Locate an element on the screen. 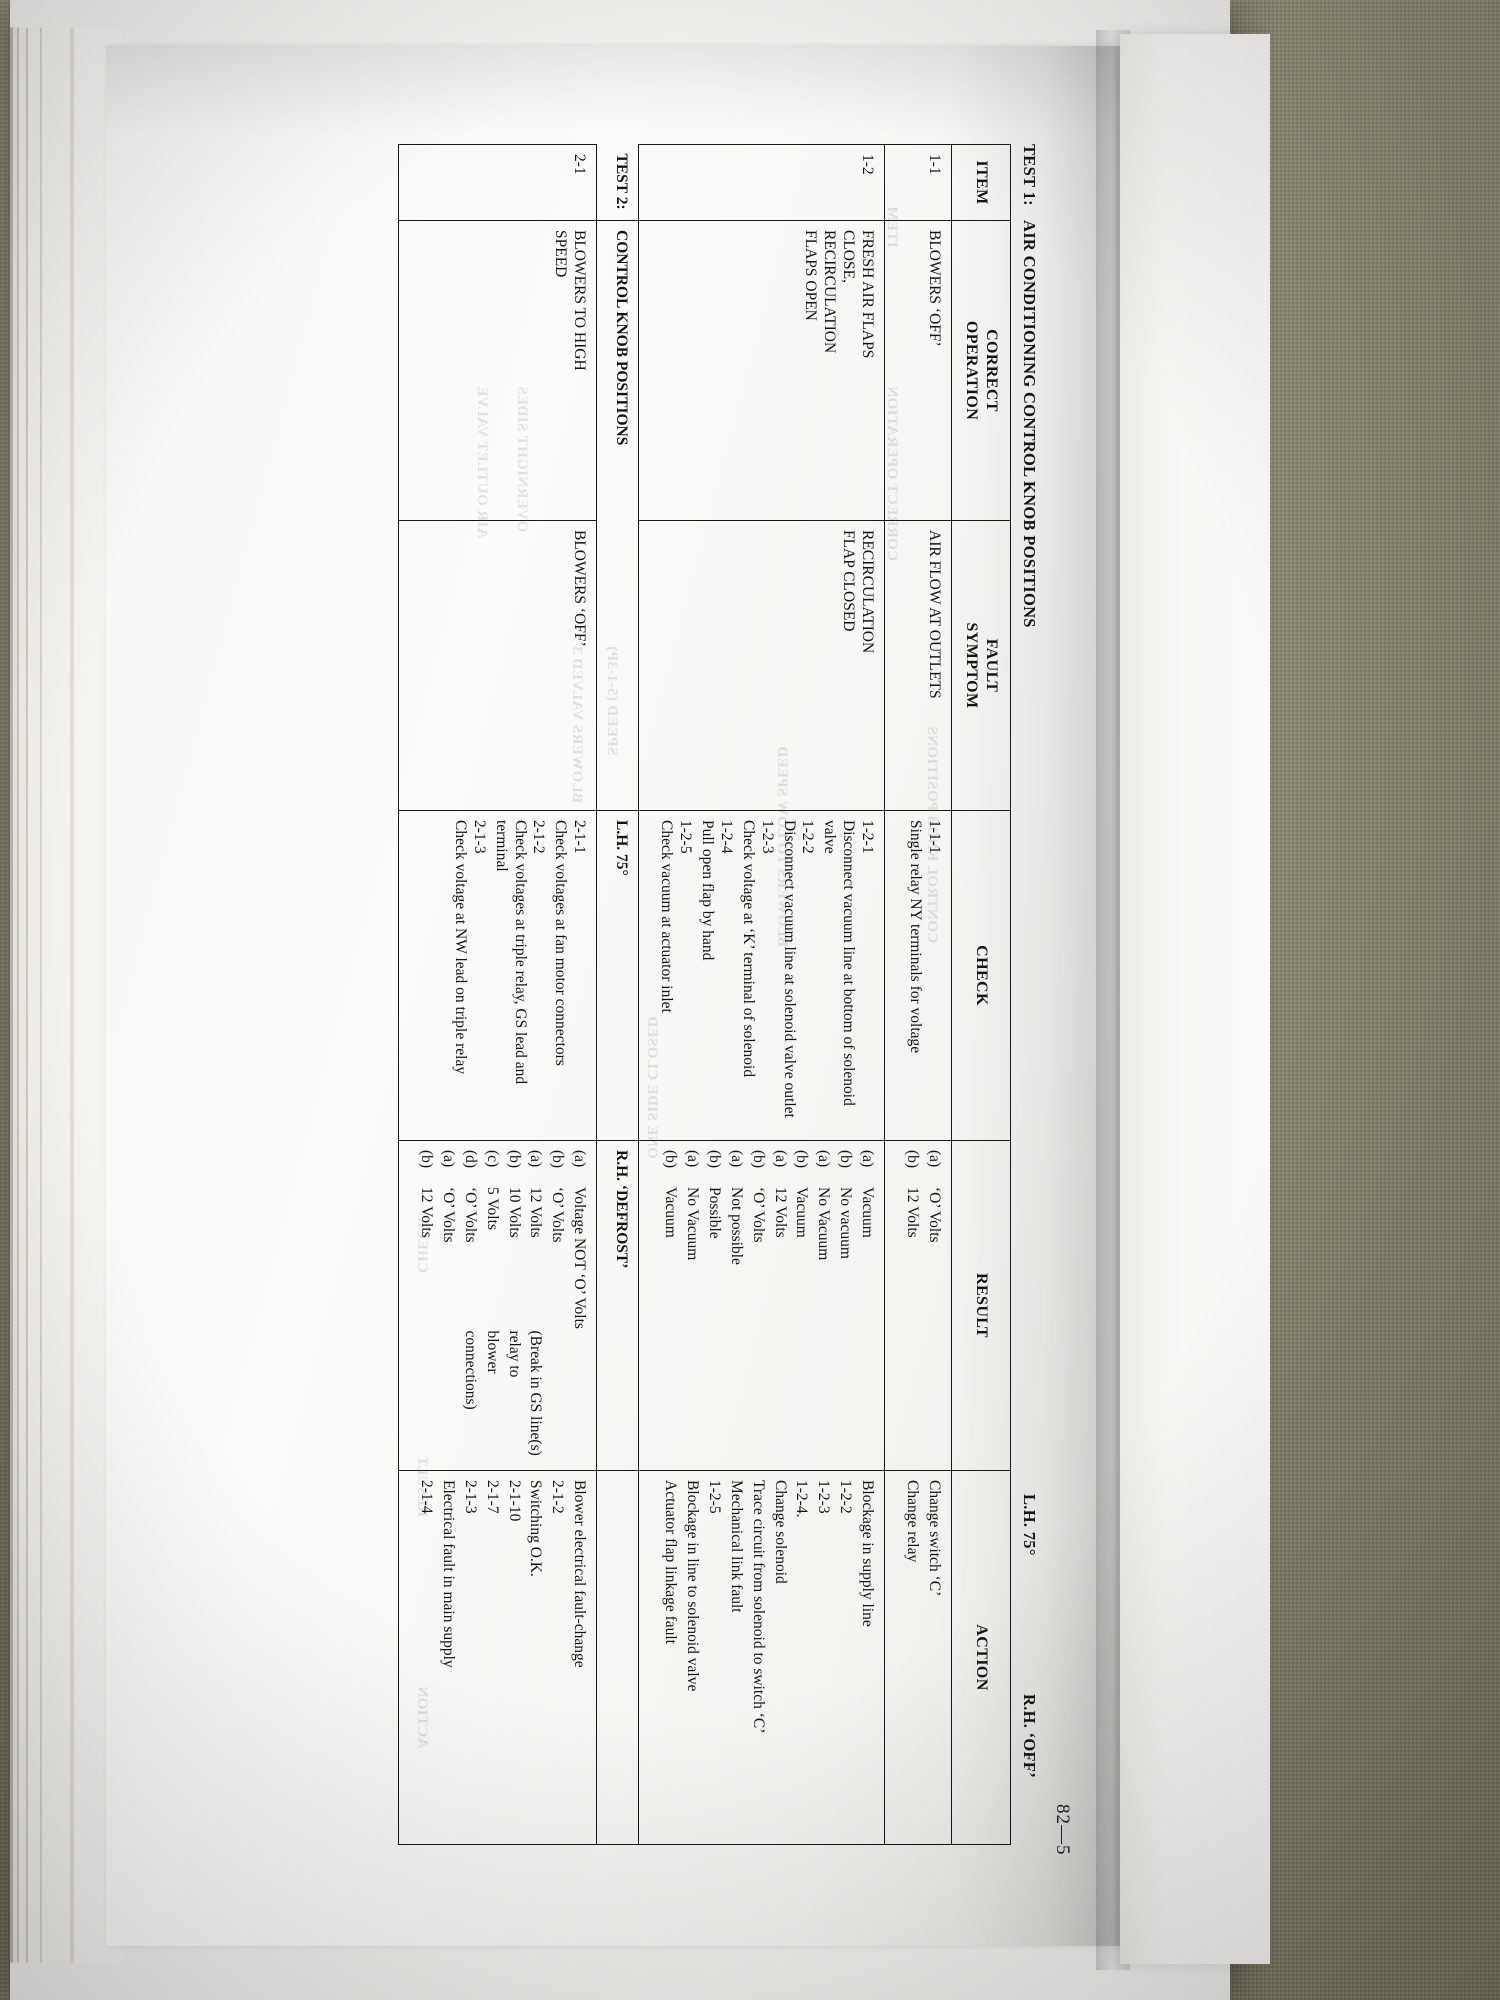 This screenshot has height=2000, width=1500. line: FLAP CLOSED is located at coordinates (849, 581).